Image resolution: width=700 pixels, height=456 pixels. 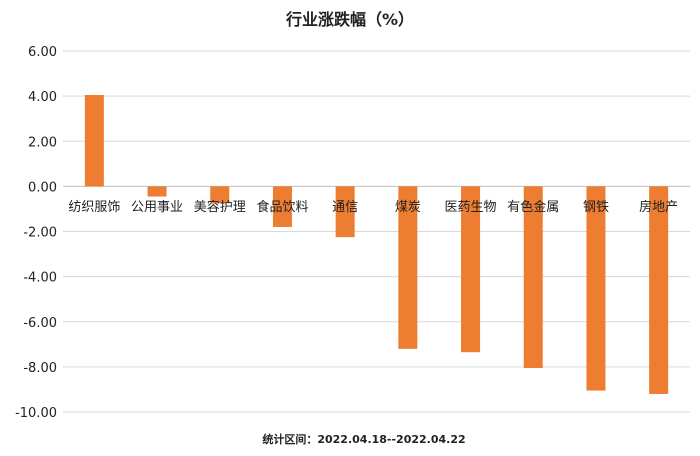 What do you see at coordinates (40, 323) in the screenshot?
I see `y-tick-label: -6.00` at bounding box center [40, 323].